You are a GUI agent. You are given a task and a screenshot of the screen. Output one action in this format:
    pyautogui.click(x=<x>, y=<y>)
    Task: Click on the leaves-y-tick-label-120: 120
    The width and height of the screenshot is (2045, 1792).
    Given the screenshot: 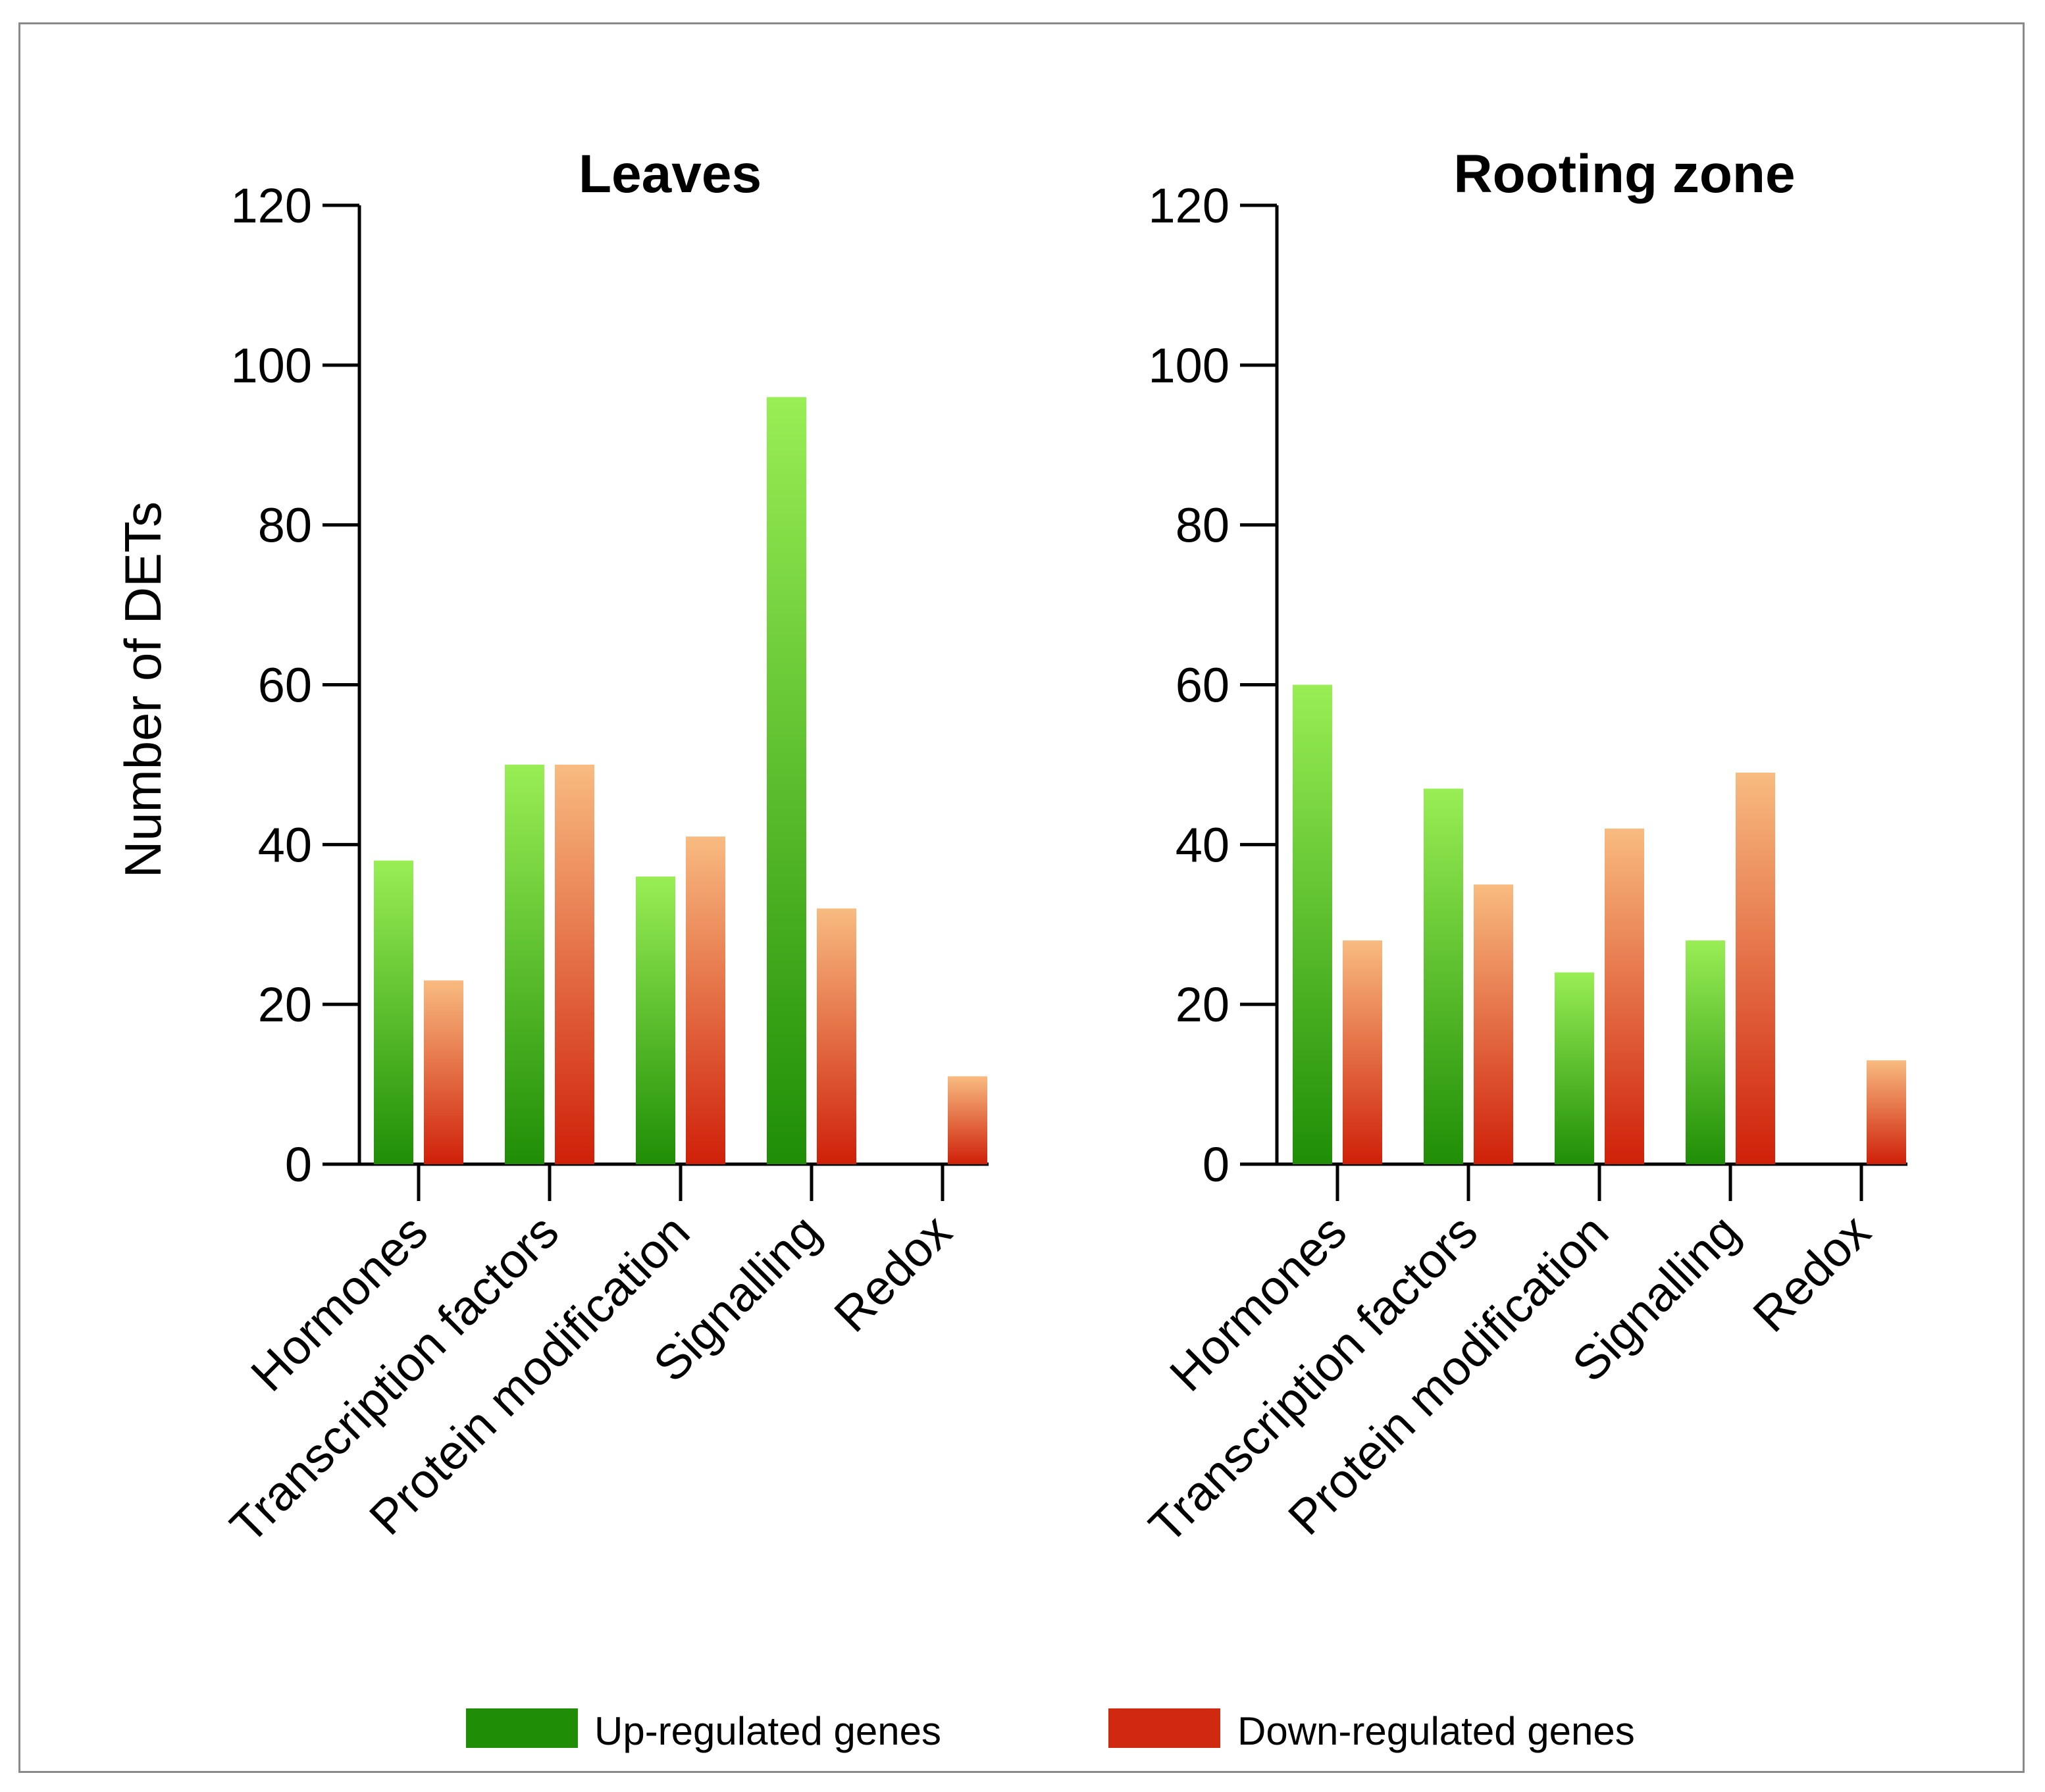 What is the action you would take?
    pyautogui.click(x=272, y=205)
    